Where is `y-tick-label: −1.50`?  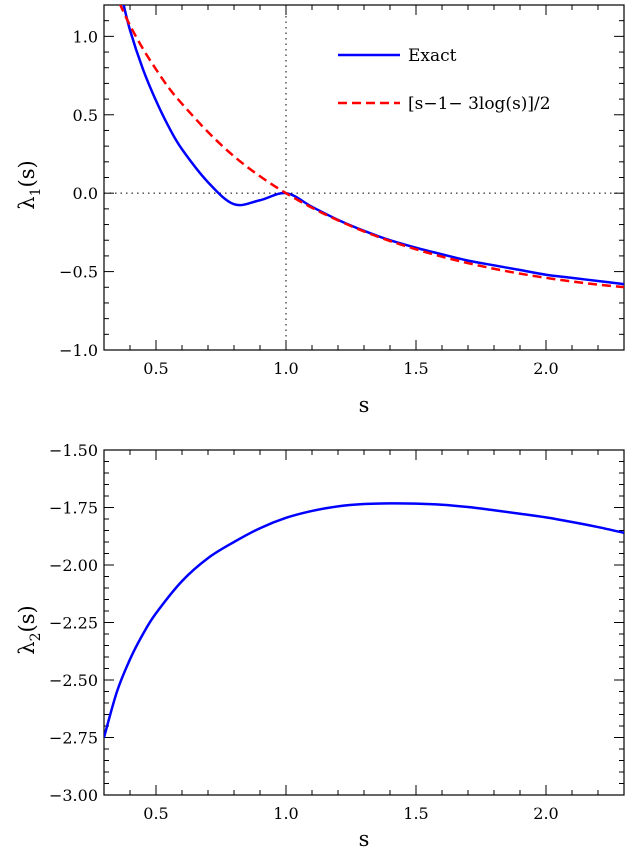
y-tick-label: −1.50 is located at coordinates (73, 450).